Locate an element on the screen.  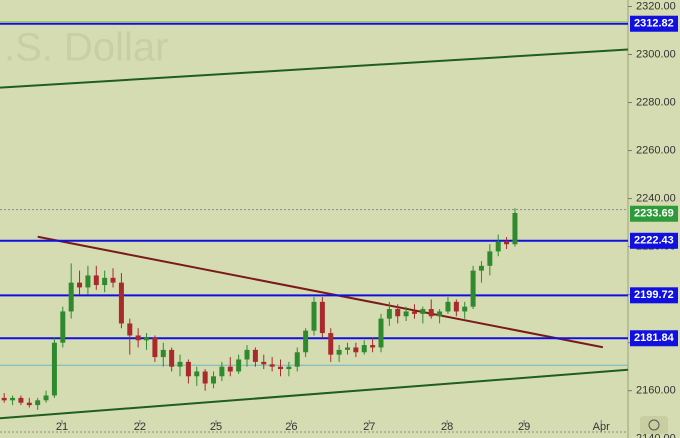
level-label: 2312.82 is located at coordinates (654, 24).